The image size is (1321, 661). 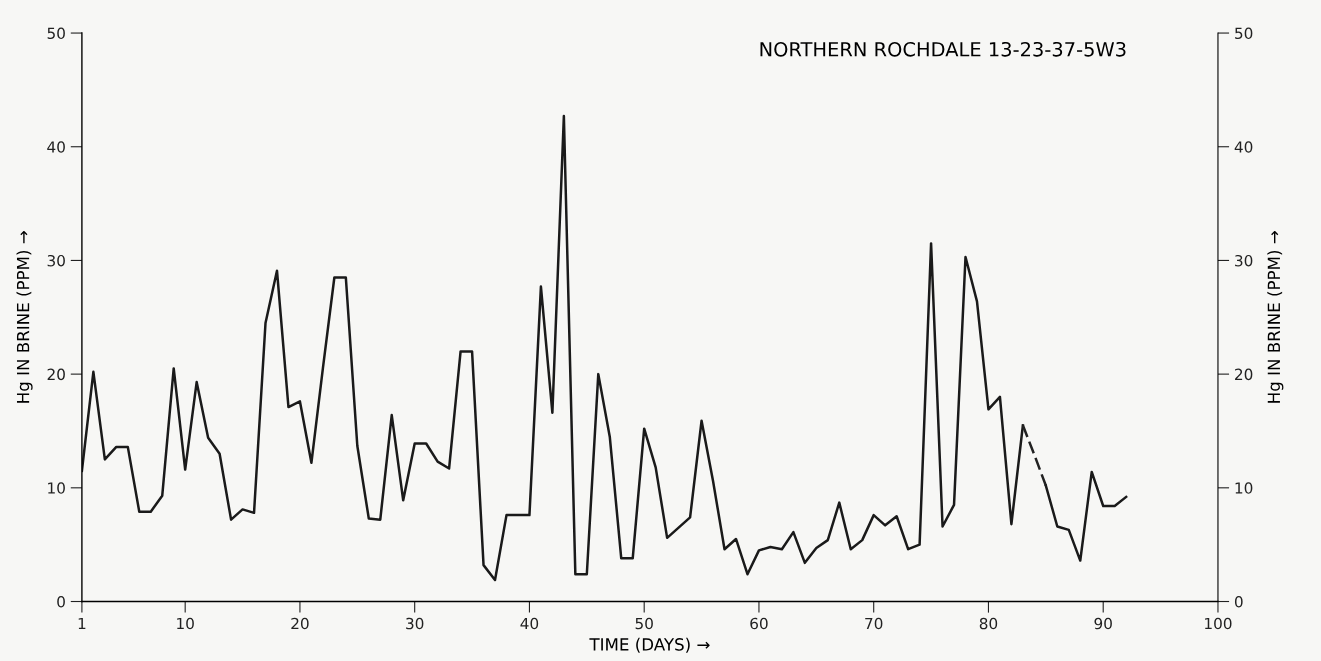 What do you see at coordinates (415, 623) in the screenshot?
I see `x-tick-label: 30` at bounding box center [415, 623].